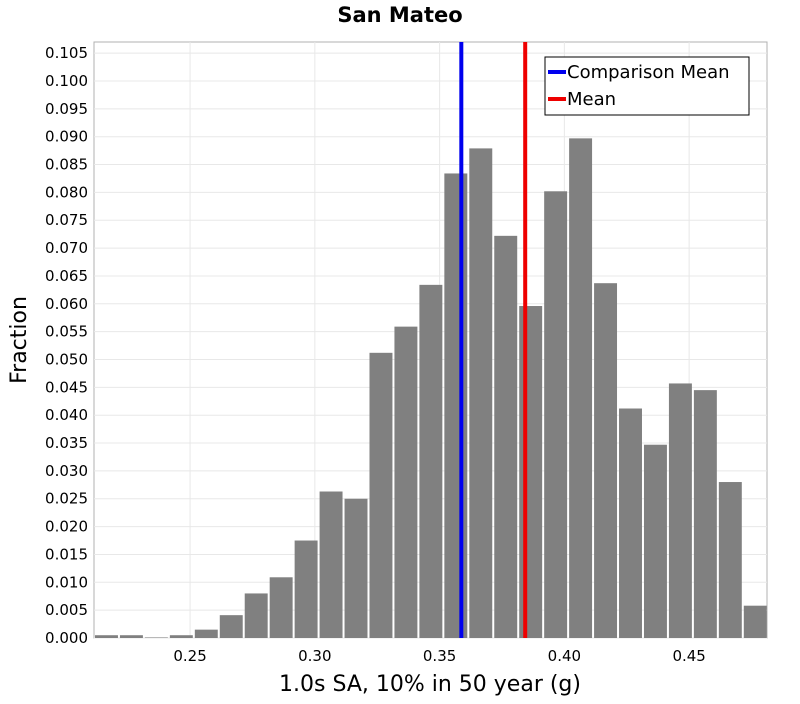 The width and height of the screenshot is (800, 704). I want to click on y-tick-label: 0.060, so click(66, 304).